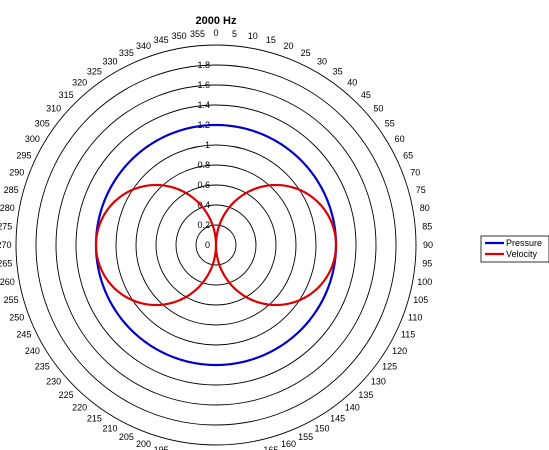 The image size is (549, 450). Describe the element at coordinates (288, 444) in the screenshot. I see `angle-tick-label: 160` at that location.